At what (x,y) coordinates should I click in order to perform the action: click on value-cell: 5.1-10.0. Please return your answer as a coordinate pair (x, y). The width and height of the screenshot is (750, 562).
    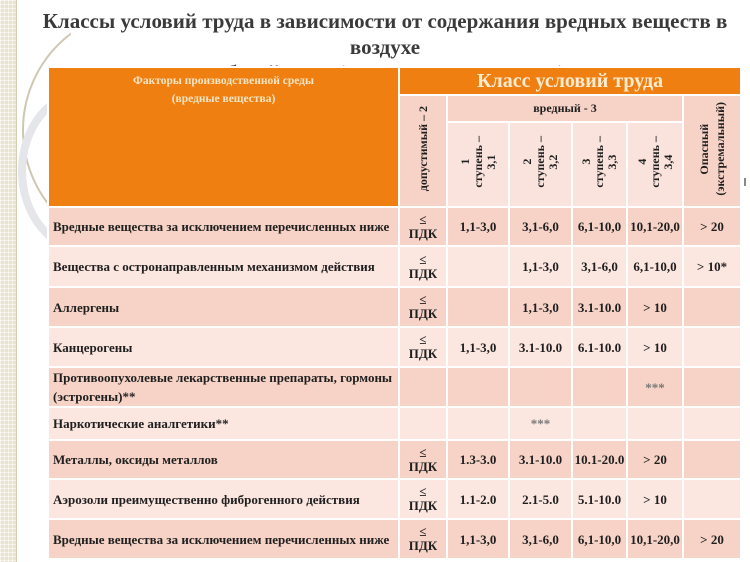
    Looking at the image, I should click on (599, 499).